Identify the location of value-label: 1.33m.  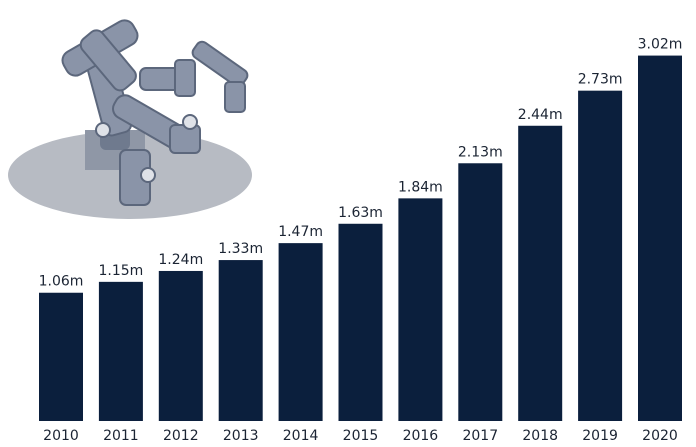
(240, 249).